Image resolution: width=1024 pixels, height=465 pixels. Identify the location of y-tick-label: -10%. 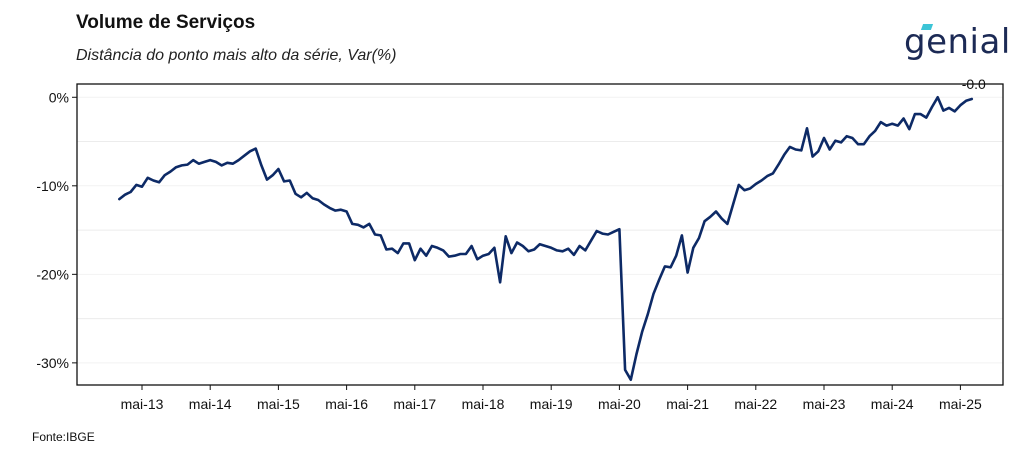
(52, 186).